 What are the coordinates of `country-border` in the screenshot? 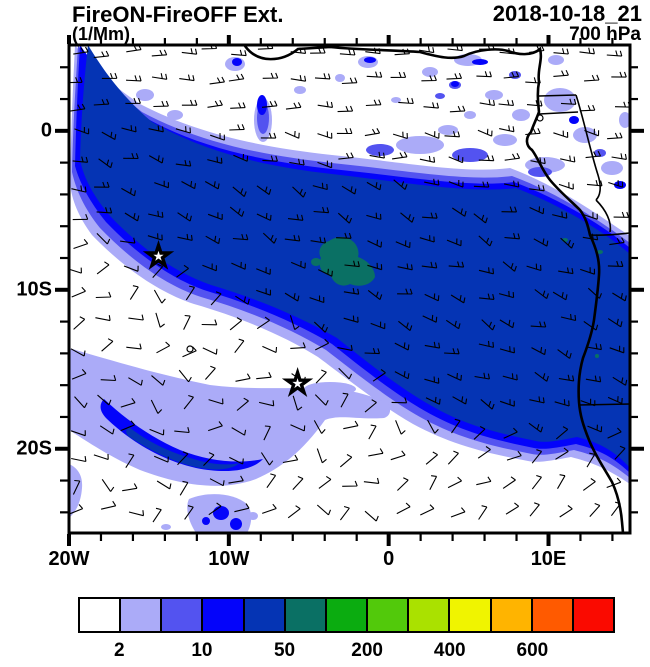 It's located at (609, 234).